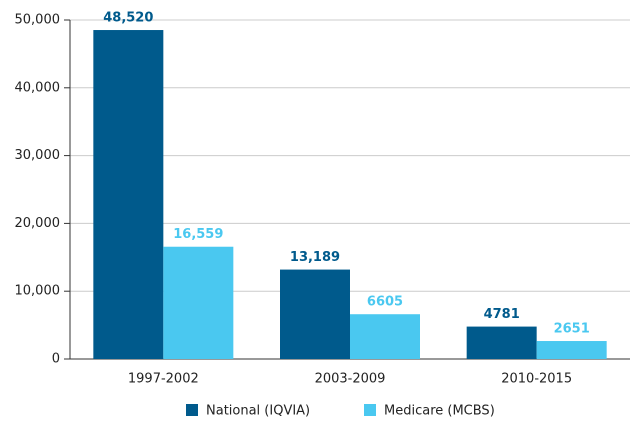 This screenshot has width=632, height=428. Describe the element at coordinates (56, 359) in the screenshot. I see `y-tick-label: 0` at that location.